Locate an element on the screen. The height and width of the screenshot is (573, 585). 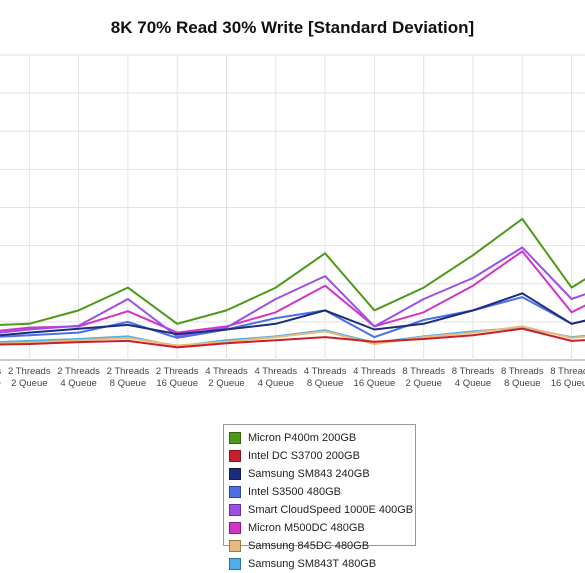
x-tick-label: 4 Threads 16 Queue is located at coordinates (374, 377).